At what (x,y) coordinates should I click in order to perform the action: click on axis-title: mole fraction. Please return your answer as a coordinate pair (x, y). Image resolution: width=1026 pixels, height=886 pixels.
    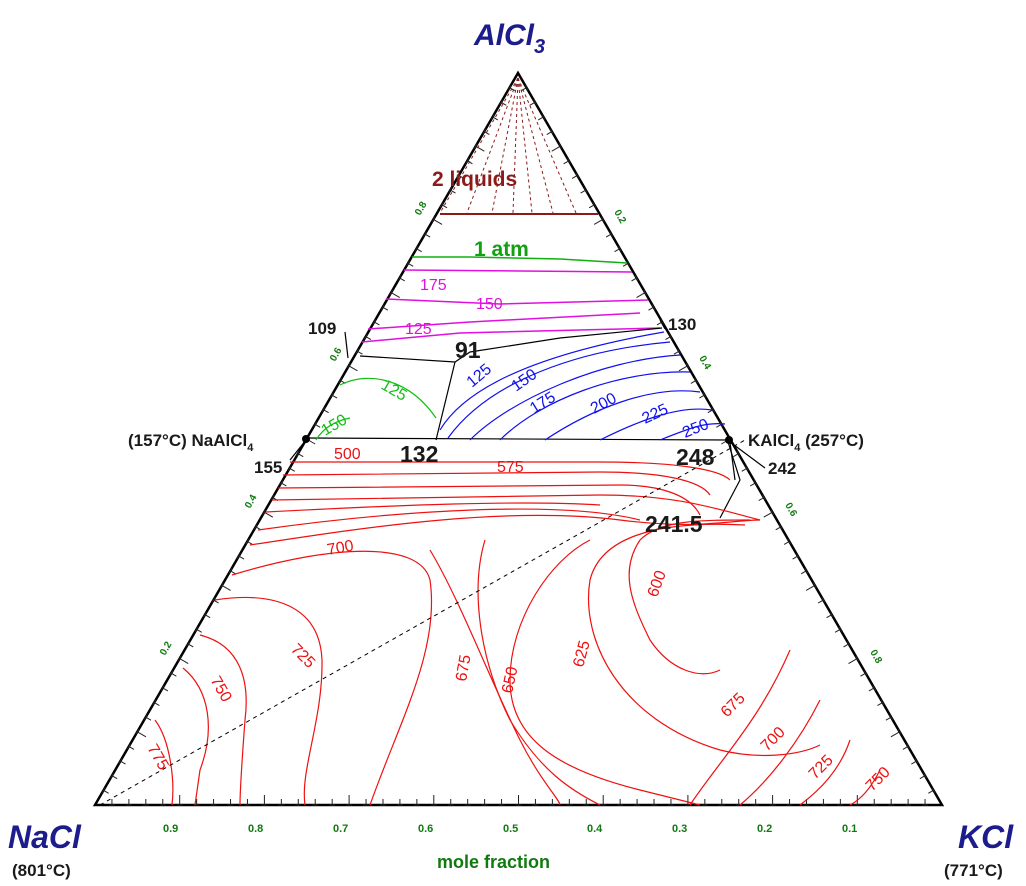
    Looking at the image, I should click on (493, 862).